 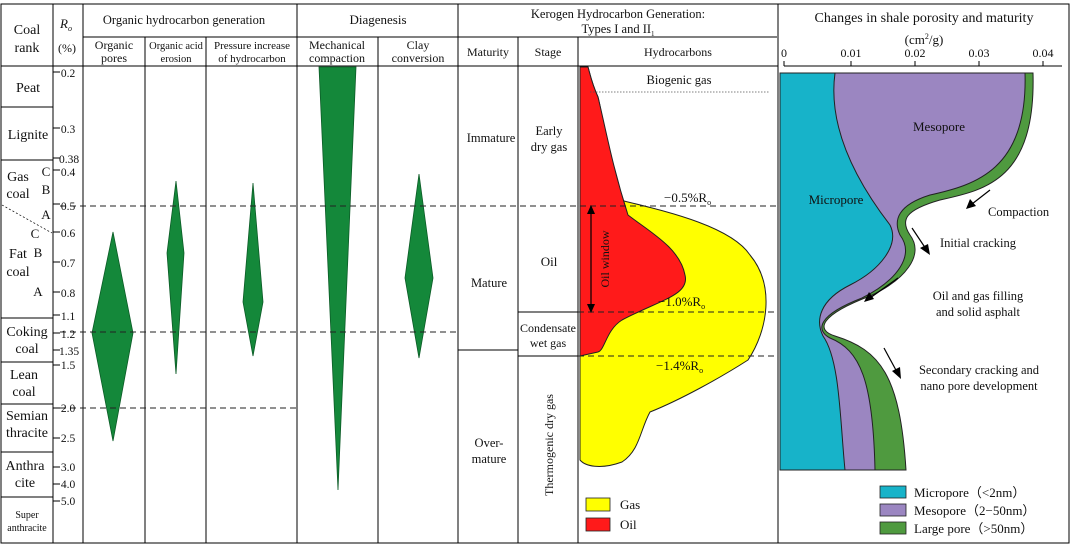 What do you see at coordinates (549, 261) in the screenshot?
I see `stage-oil: Oil` at bounding box center [549, 261].